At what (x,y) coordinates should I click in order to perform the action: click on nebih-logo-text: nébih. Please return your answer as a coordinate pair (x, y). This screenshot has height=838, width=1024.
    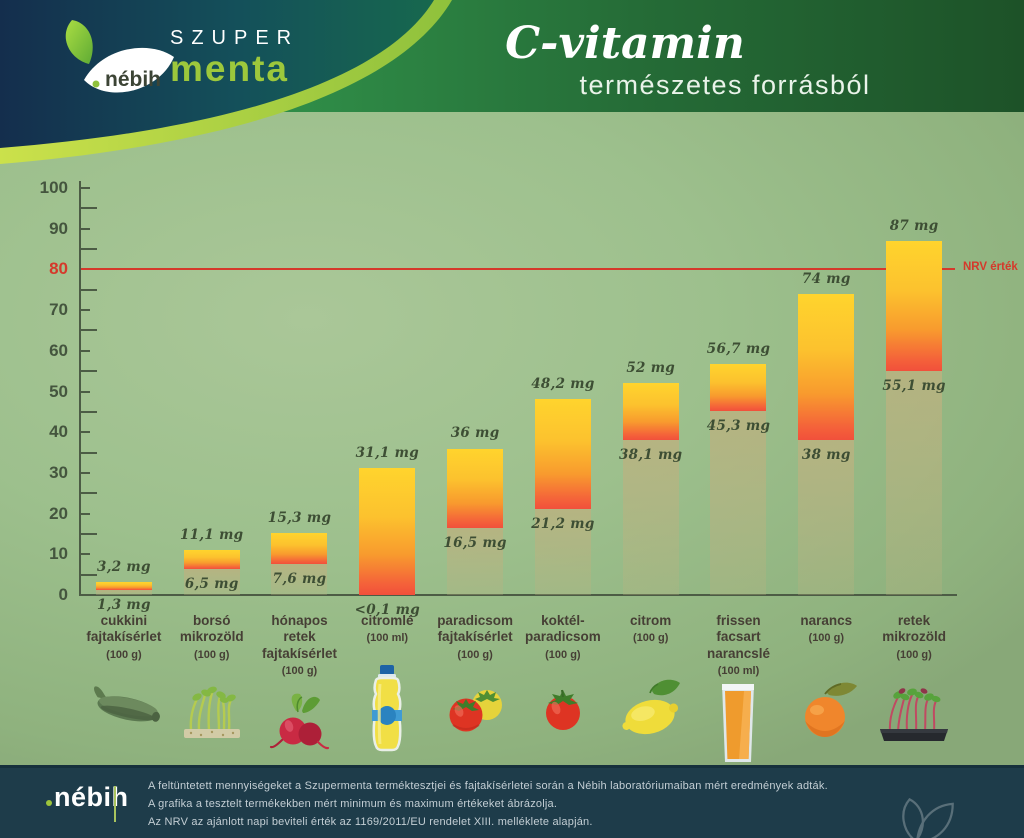
    Looking at the image, I should click on (133, 79).